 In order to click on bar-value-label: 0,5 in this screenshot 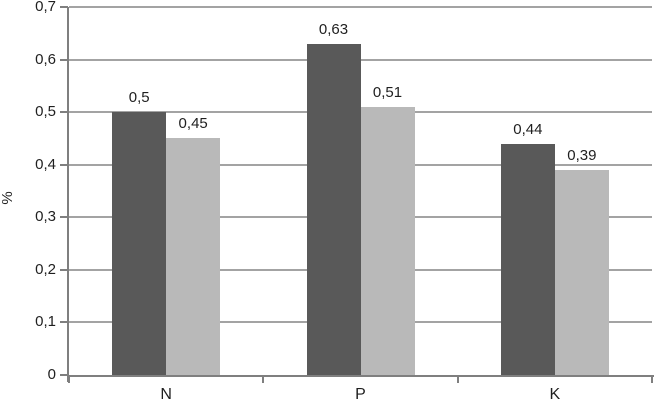, I will do `click(139, 98)`.